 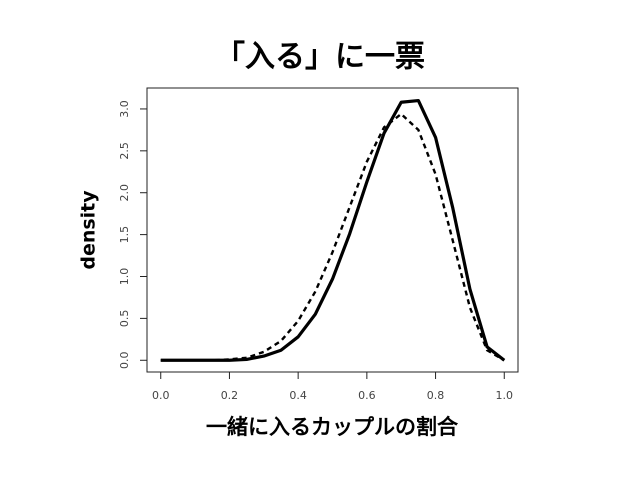 What do you see at coordinates (505, 395) in the screenshot?
I see `x-tick-label: 1.0` at bounding box center [505, 395].